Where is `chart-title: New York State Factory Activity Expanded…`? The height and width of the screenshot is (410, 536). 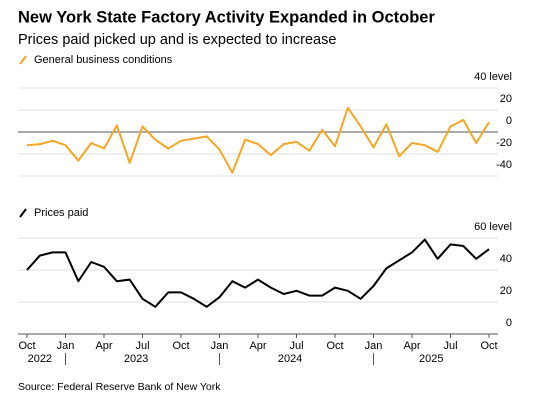 chart-title: New York State Factory Activity Expanded… is located at coordinates (226, 17).